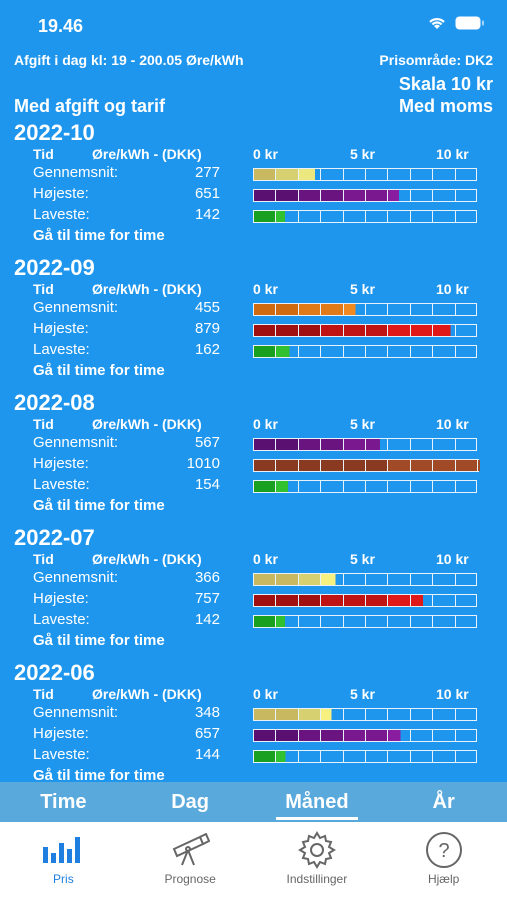  I want to click on segment-2: Dag, so click(190, 801).